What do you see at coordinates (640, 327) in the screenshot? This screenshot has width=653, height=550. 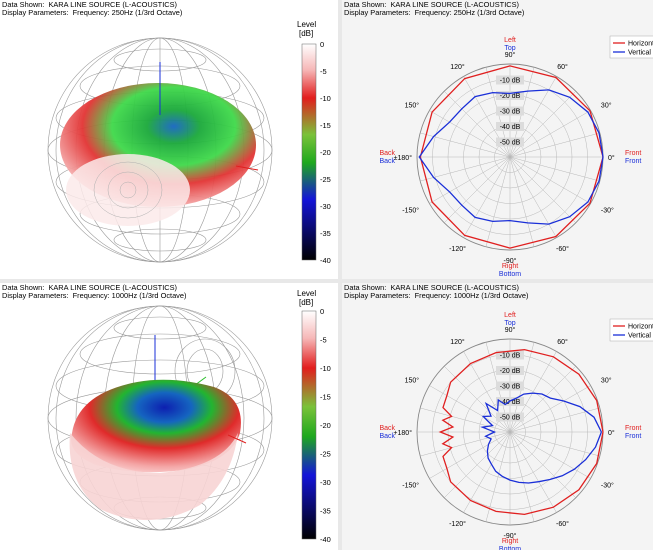 I see `legend-entry: Horizontal` at bounding box center [640, 327].